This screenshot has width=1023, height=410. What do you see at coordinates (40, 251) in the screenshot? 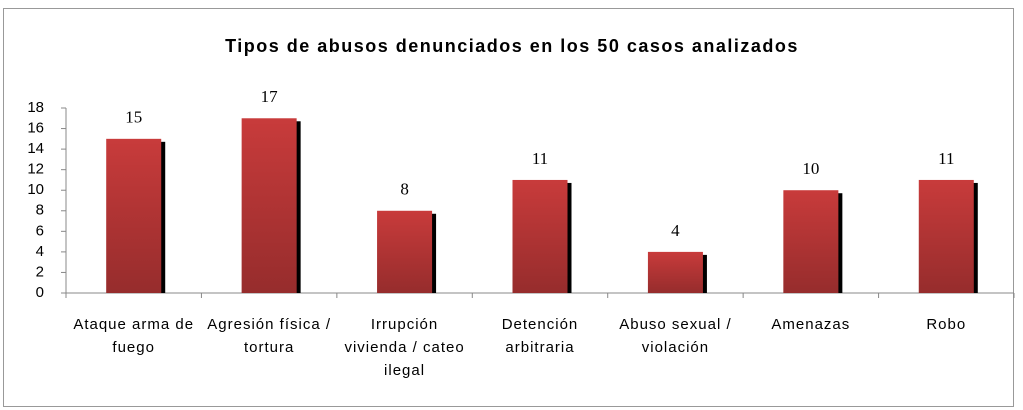
I see `y-tick-label: 4` at bounding box center [40, 251].